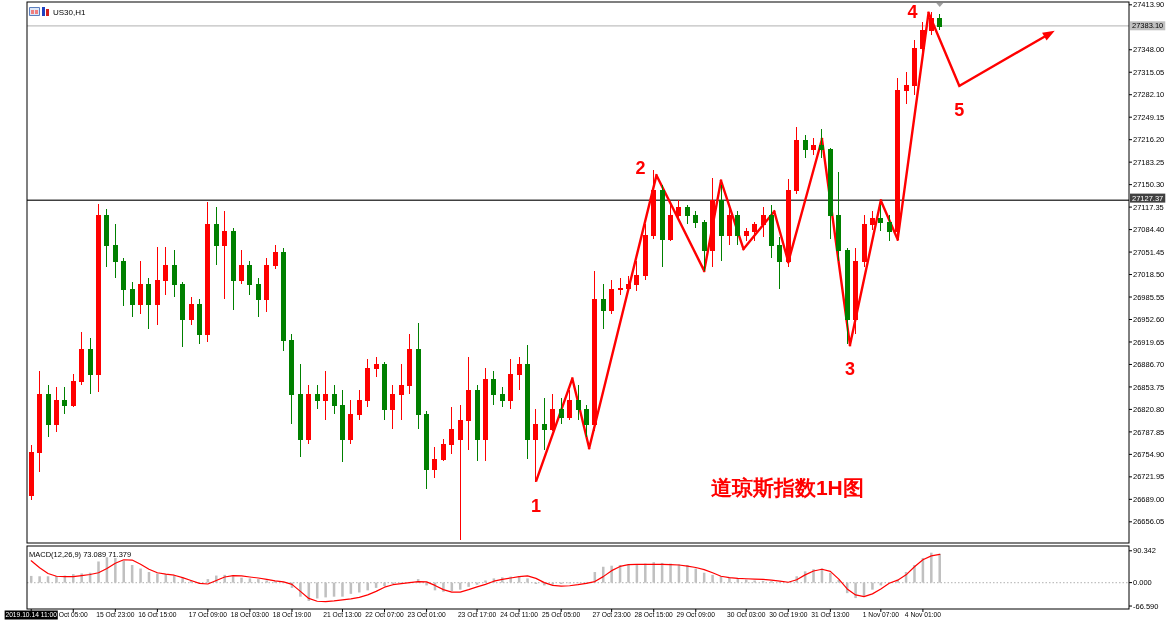  I want to click on annotation: 1, so click(535, 505).